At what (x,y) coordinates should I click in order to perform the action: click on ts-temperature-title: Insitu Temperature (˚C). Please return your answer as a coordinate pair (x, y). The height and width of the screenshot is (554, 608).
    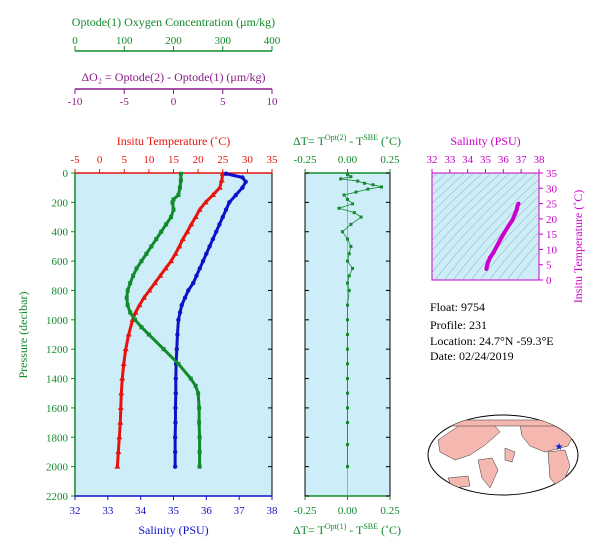
    Looking at the image, I should click on (578, 247).